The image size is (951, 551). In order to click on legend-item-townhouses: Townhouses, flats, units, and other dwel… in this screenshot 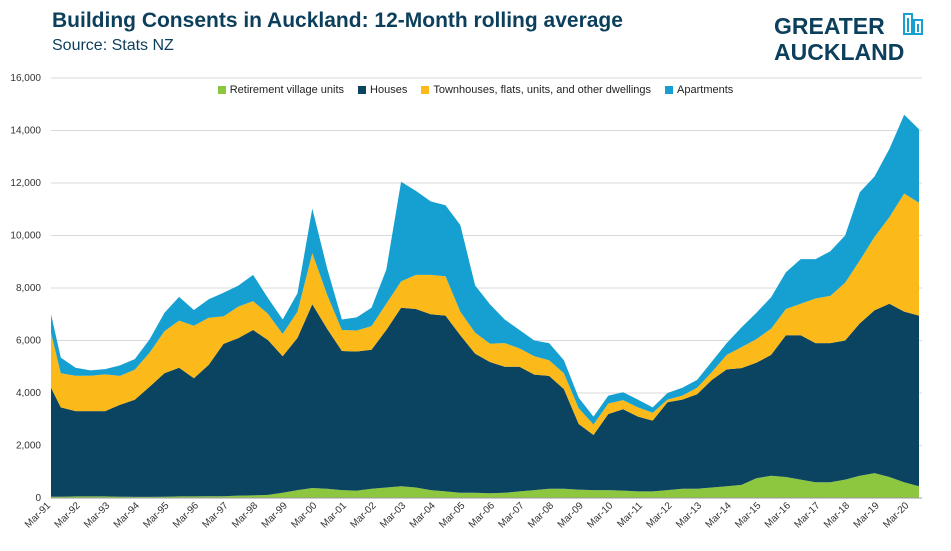, I will do `click(536, 90)`.